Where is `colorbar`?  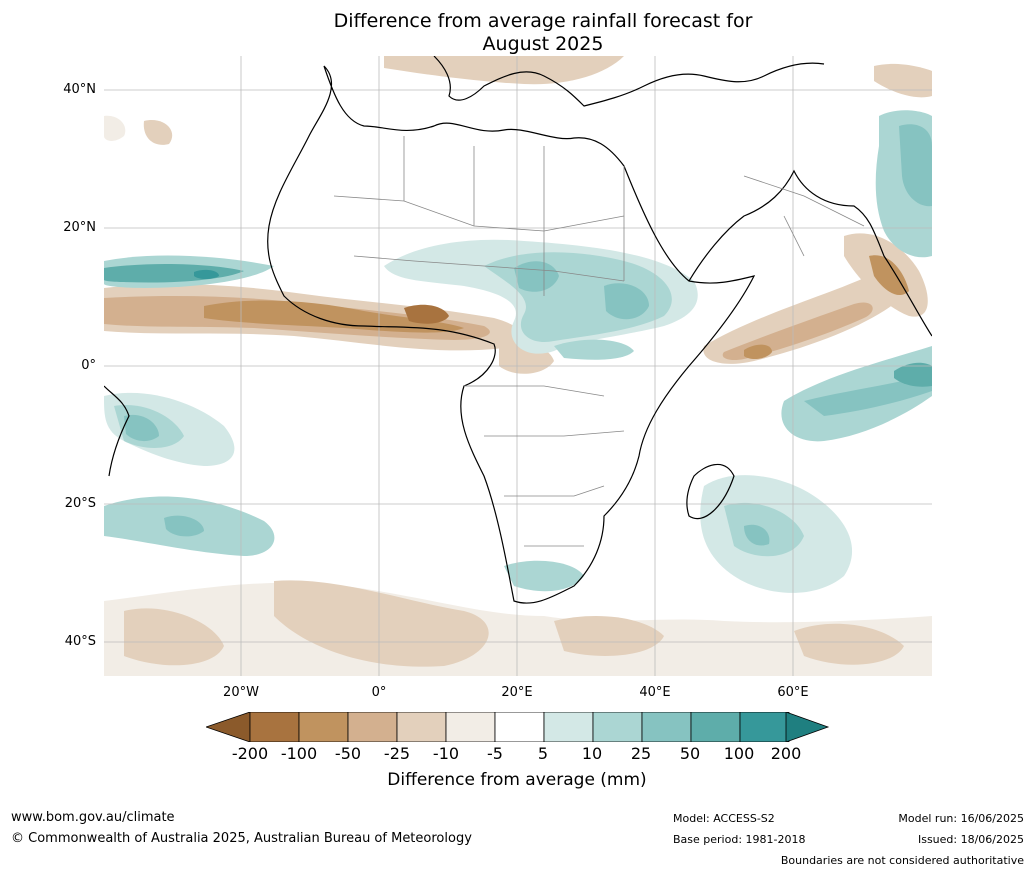
colorbar is located at coordinates (518, 727).